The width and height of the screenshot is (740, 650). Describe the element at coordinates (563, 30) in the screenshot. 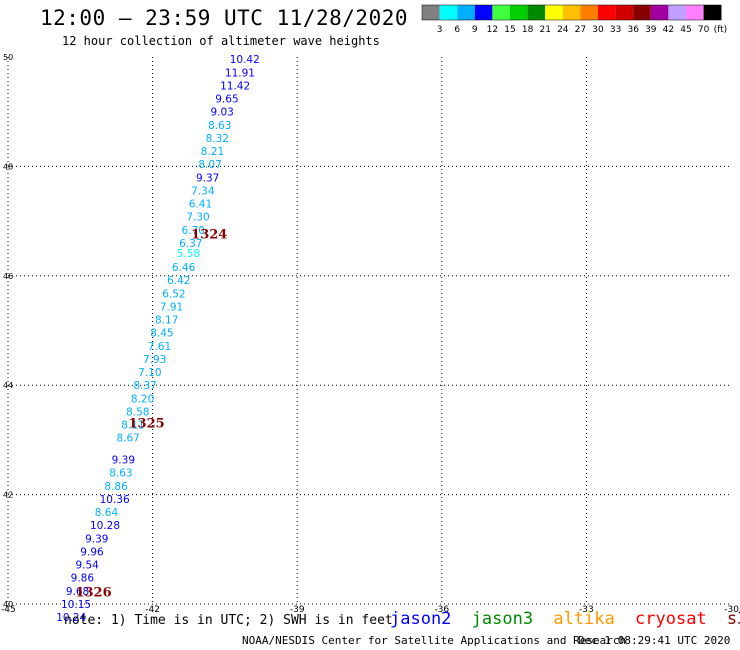

I see `colorbar-label: 24` at that location.